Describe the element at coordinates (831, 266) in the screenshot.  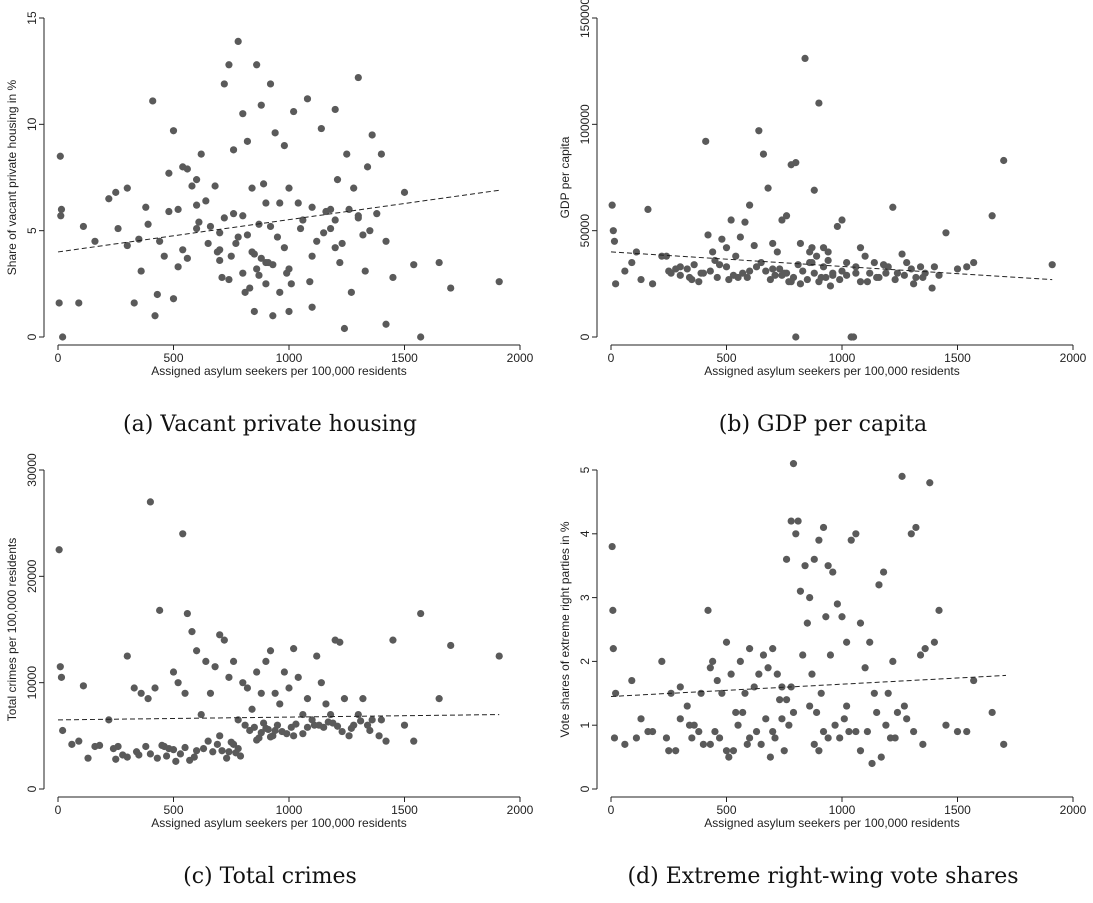
I see `fitted-line` at that location.